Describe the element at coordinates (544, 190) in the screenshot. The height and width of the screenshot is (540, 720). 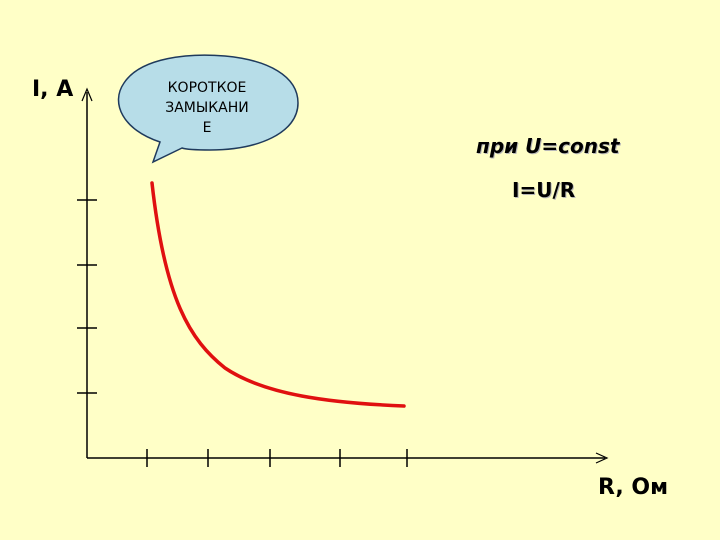
I see `ohm-law-formula: I=U/R` at that location.